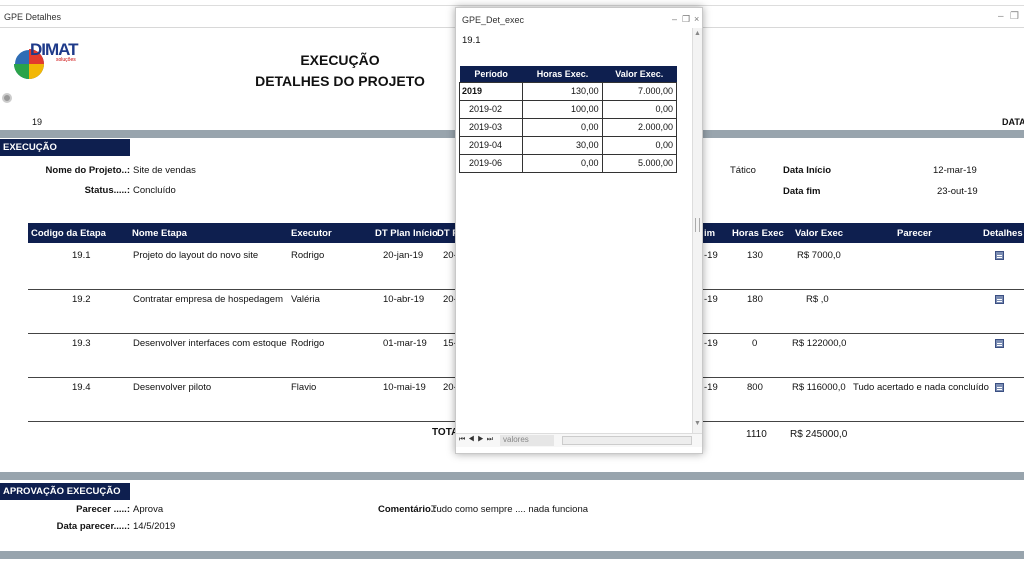 Image resolution: width=1024 pixels, height=568 pixels. Describe the element at coordinates (710, 233) in the screenshot. I see `col-fim: im` at that location.